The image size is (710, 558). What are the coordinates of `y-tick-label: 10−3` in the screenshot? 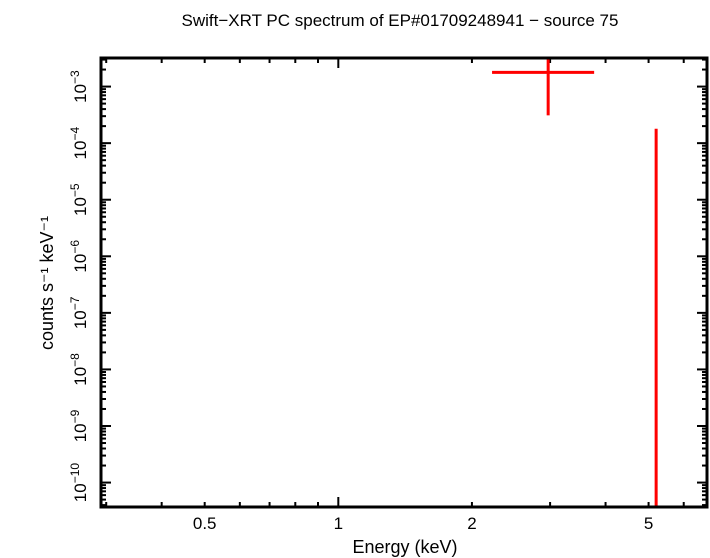 It's located at (79, 86).